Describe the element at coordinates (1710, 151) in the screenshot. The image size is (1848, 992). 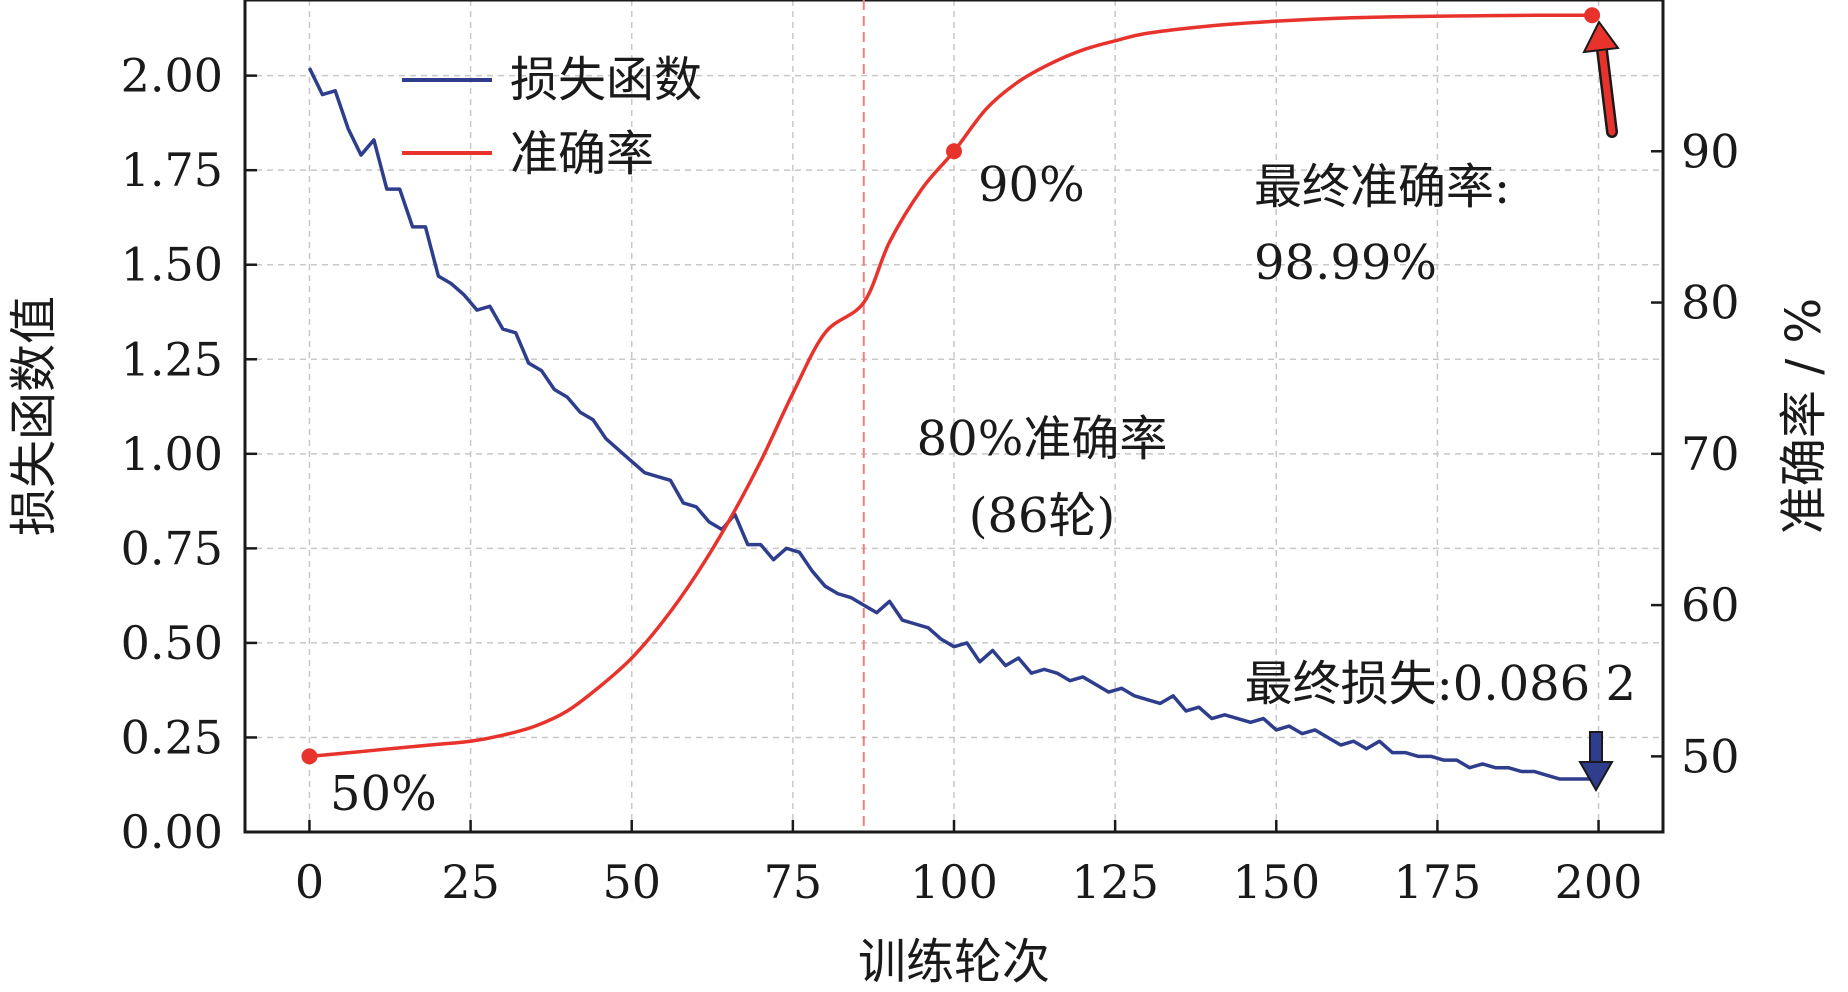
I see `y-right-tick-label: 90` at that location.